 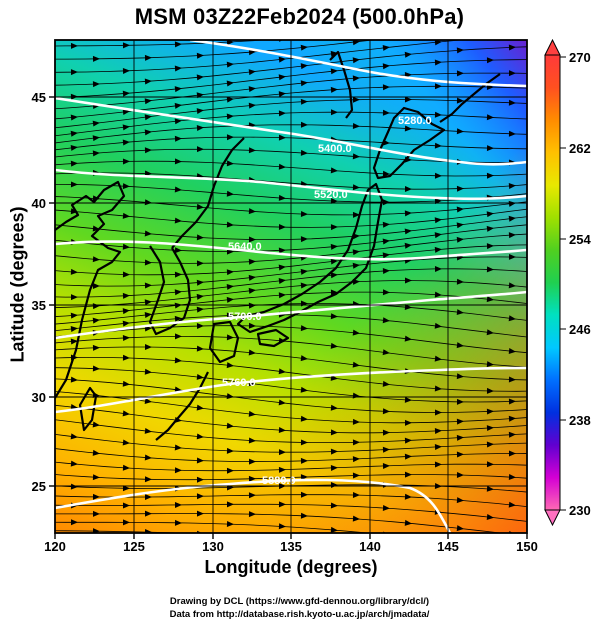 I want to click on contour-label-5880: 5880.0, so click(x=279, y=481).